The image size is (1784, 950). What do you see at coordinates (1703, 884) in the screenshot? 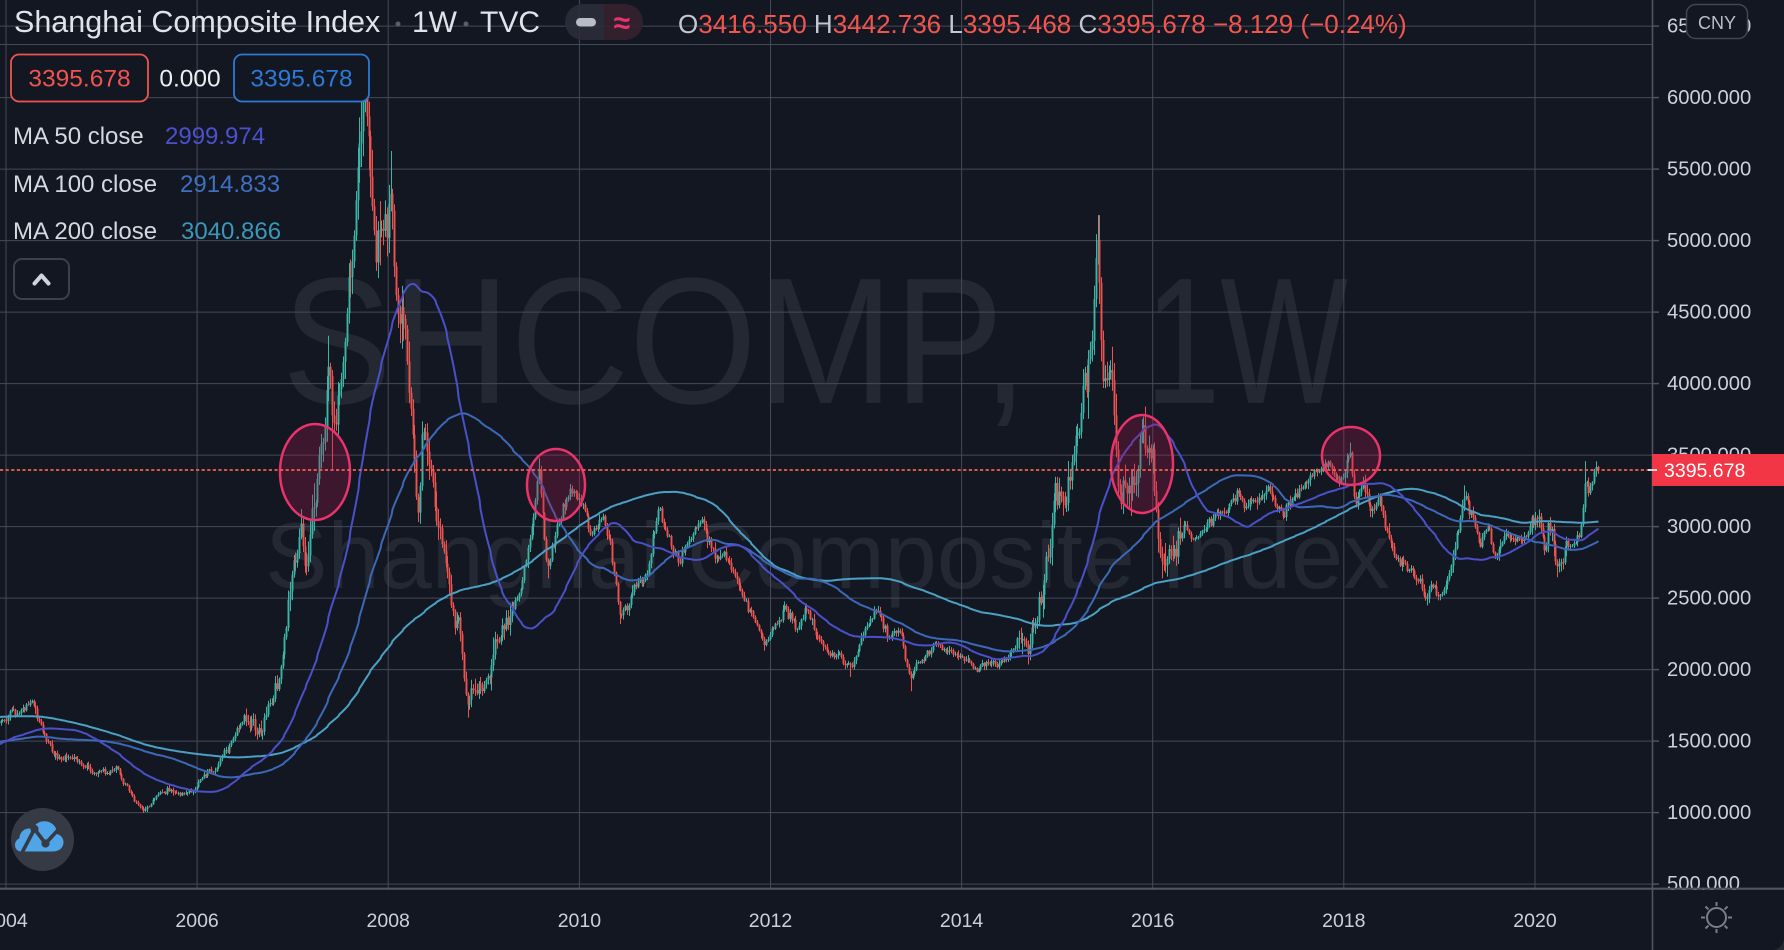
I see `svg-text: 500.000` at bounding box center [1703, 884].